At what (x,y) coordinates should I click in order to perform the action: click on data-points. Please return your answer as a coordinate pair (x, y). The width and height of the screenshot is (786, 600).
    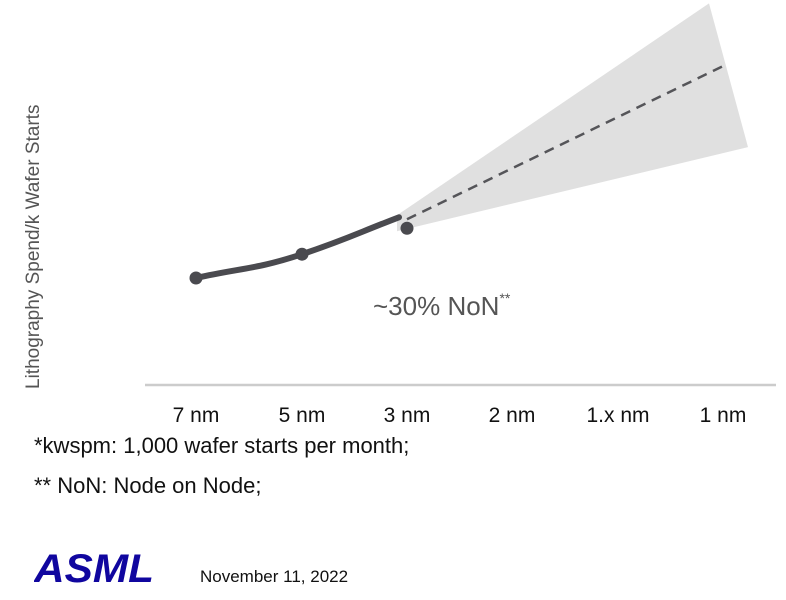
    Looking at the image, I should click on (301, 253).